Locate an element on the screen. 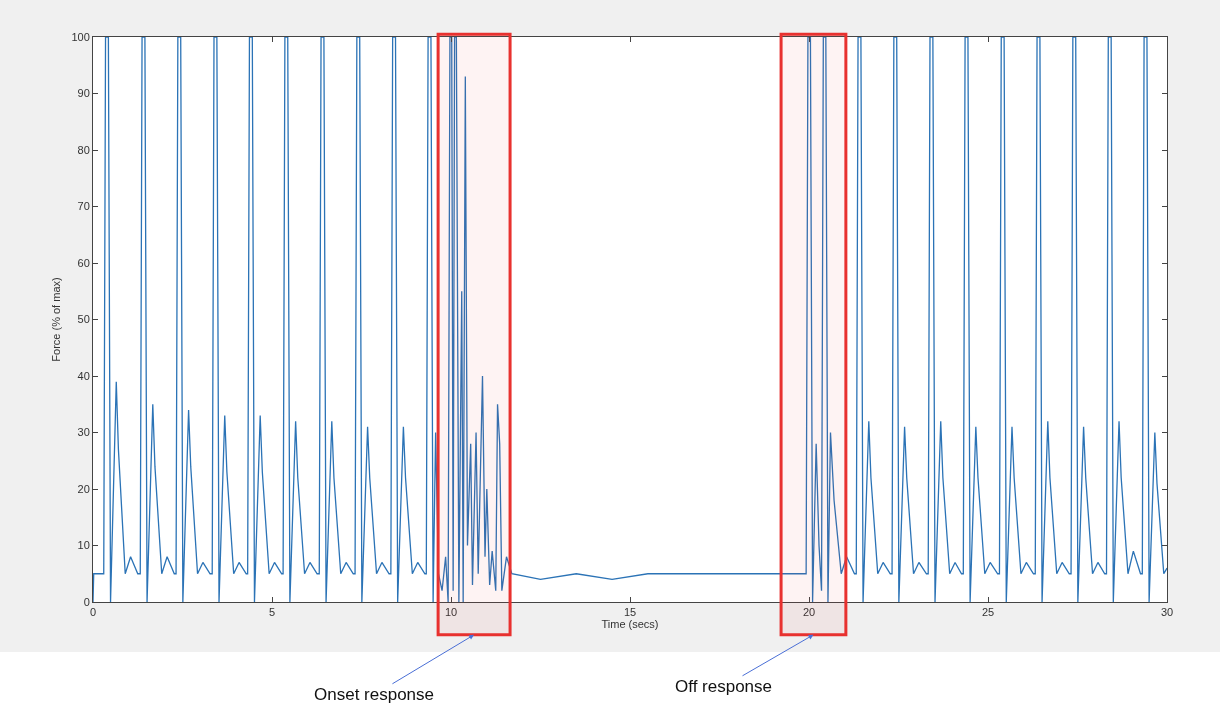 This screenshot has height=717, width=1220. x-tick-label: 30 is located at coordinates (1167, 612).